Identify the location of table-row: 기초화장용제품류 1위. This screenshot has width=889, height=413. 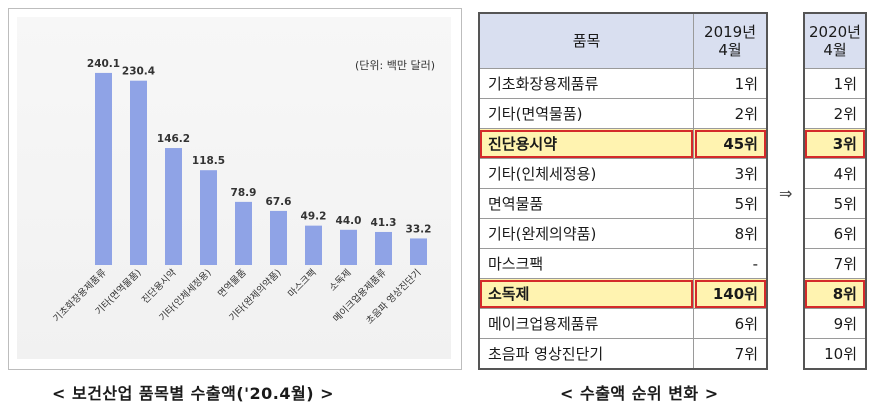
(623, 83).